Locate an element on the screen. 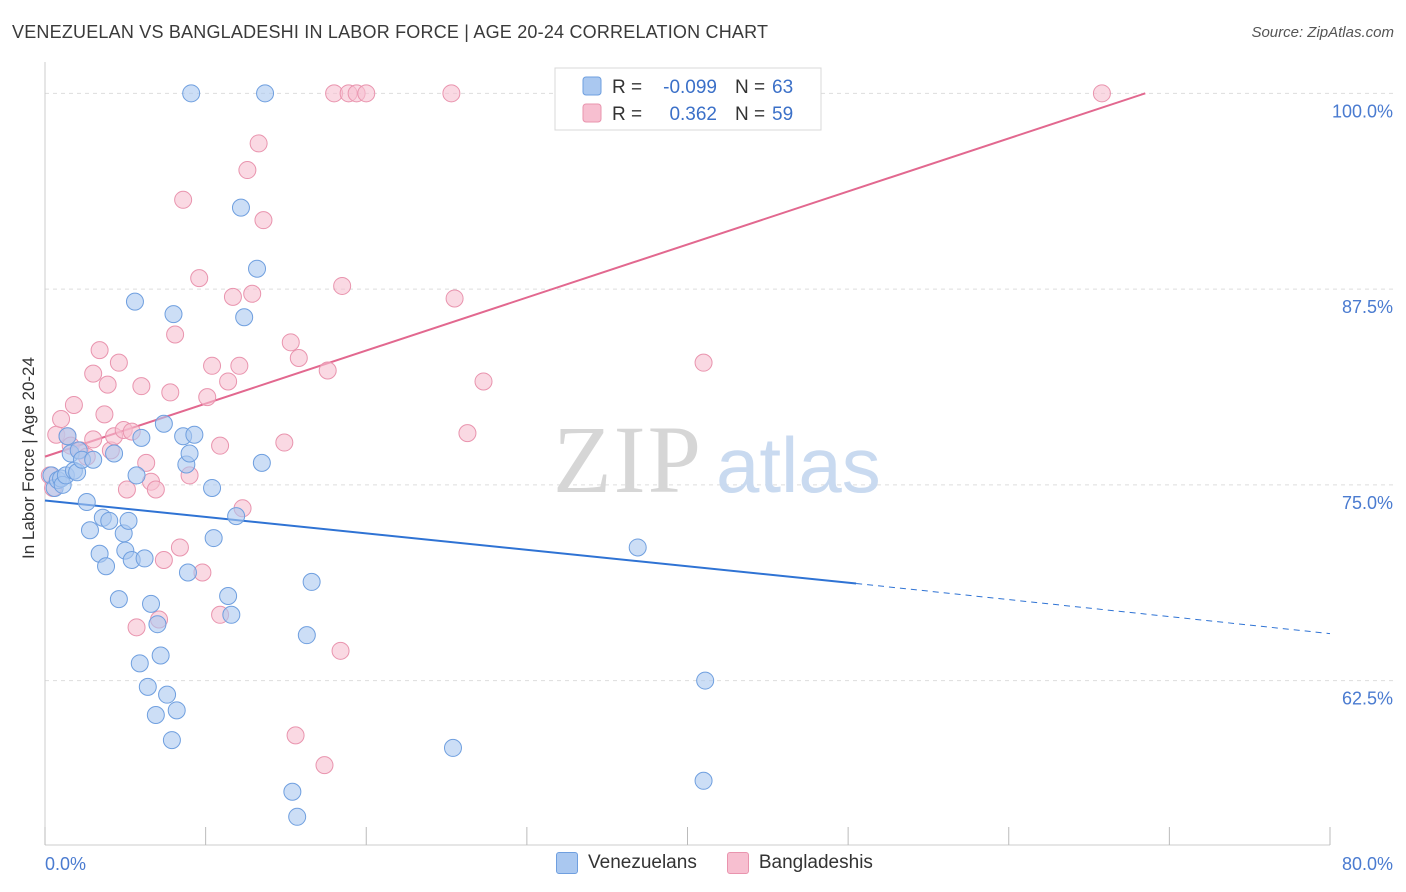 The height and width of the screenshot is (892, 1406). series-legend-bangladeshis: Bangladeshis is located at coordinates (799, 863).